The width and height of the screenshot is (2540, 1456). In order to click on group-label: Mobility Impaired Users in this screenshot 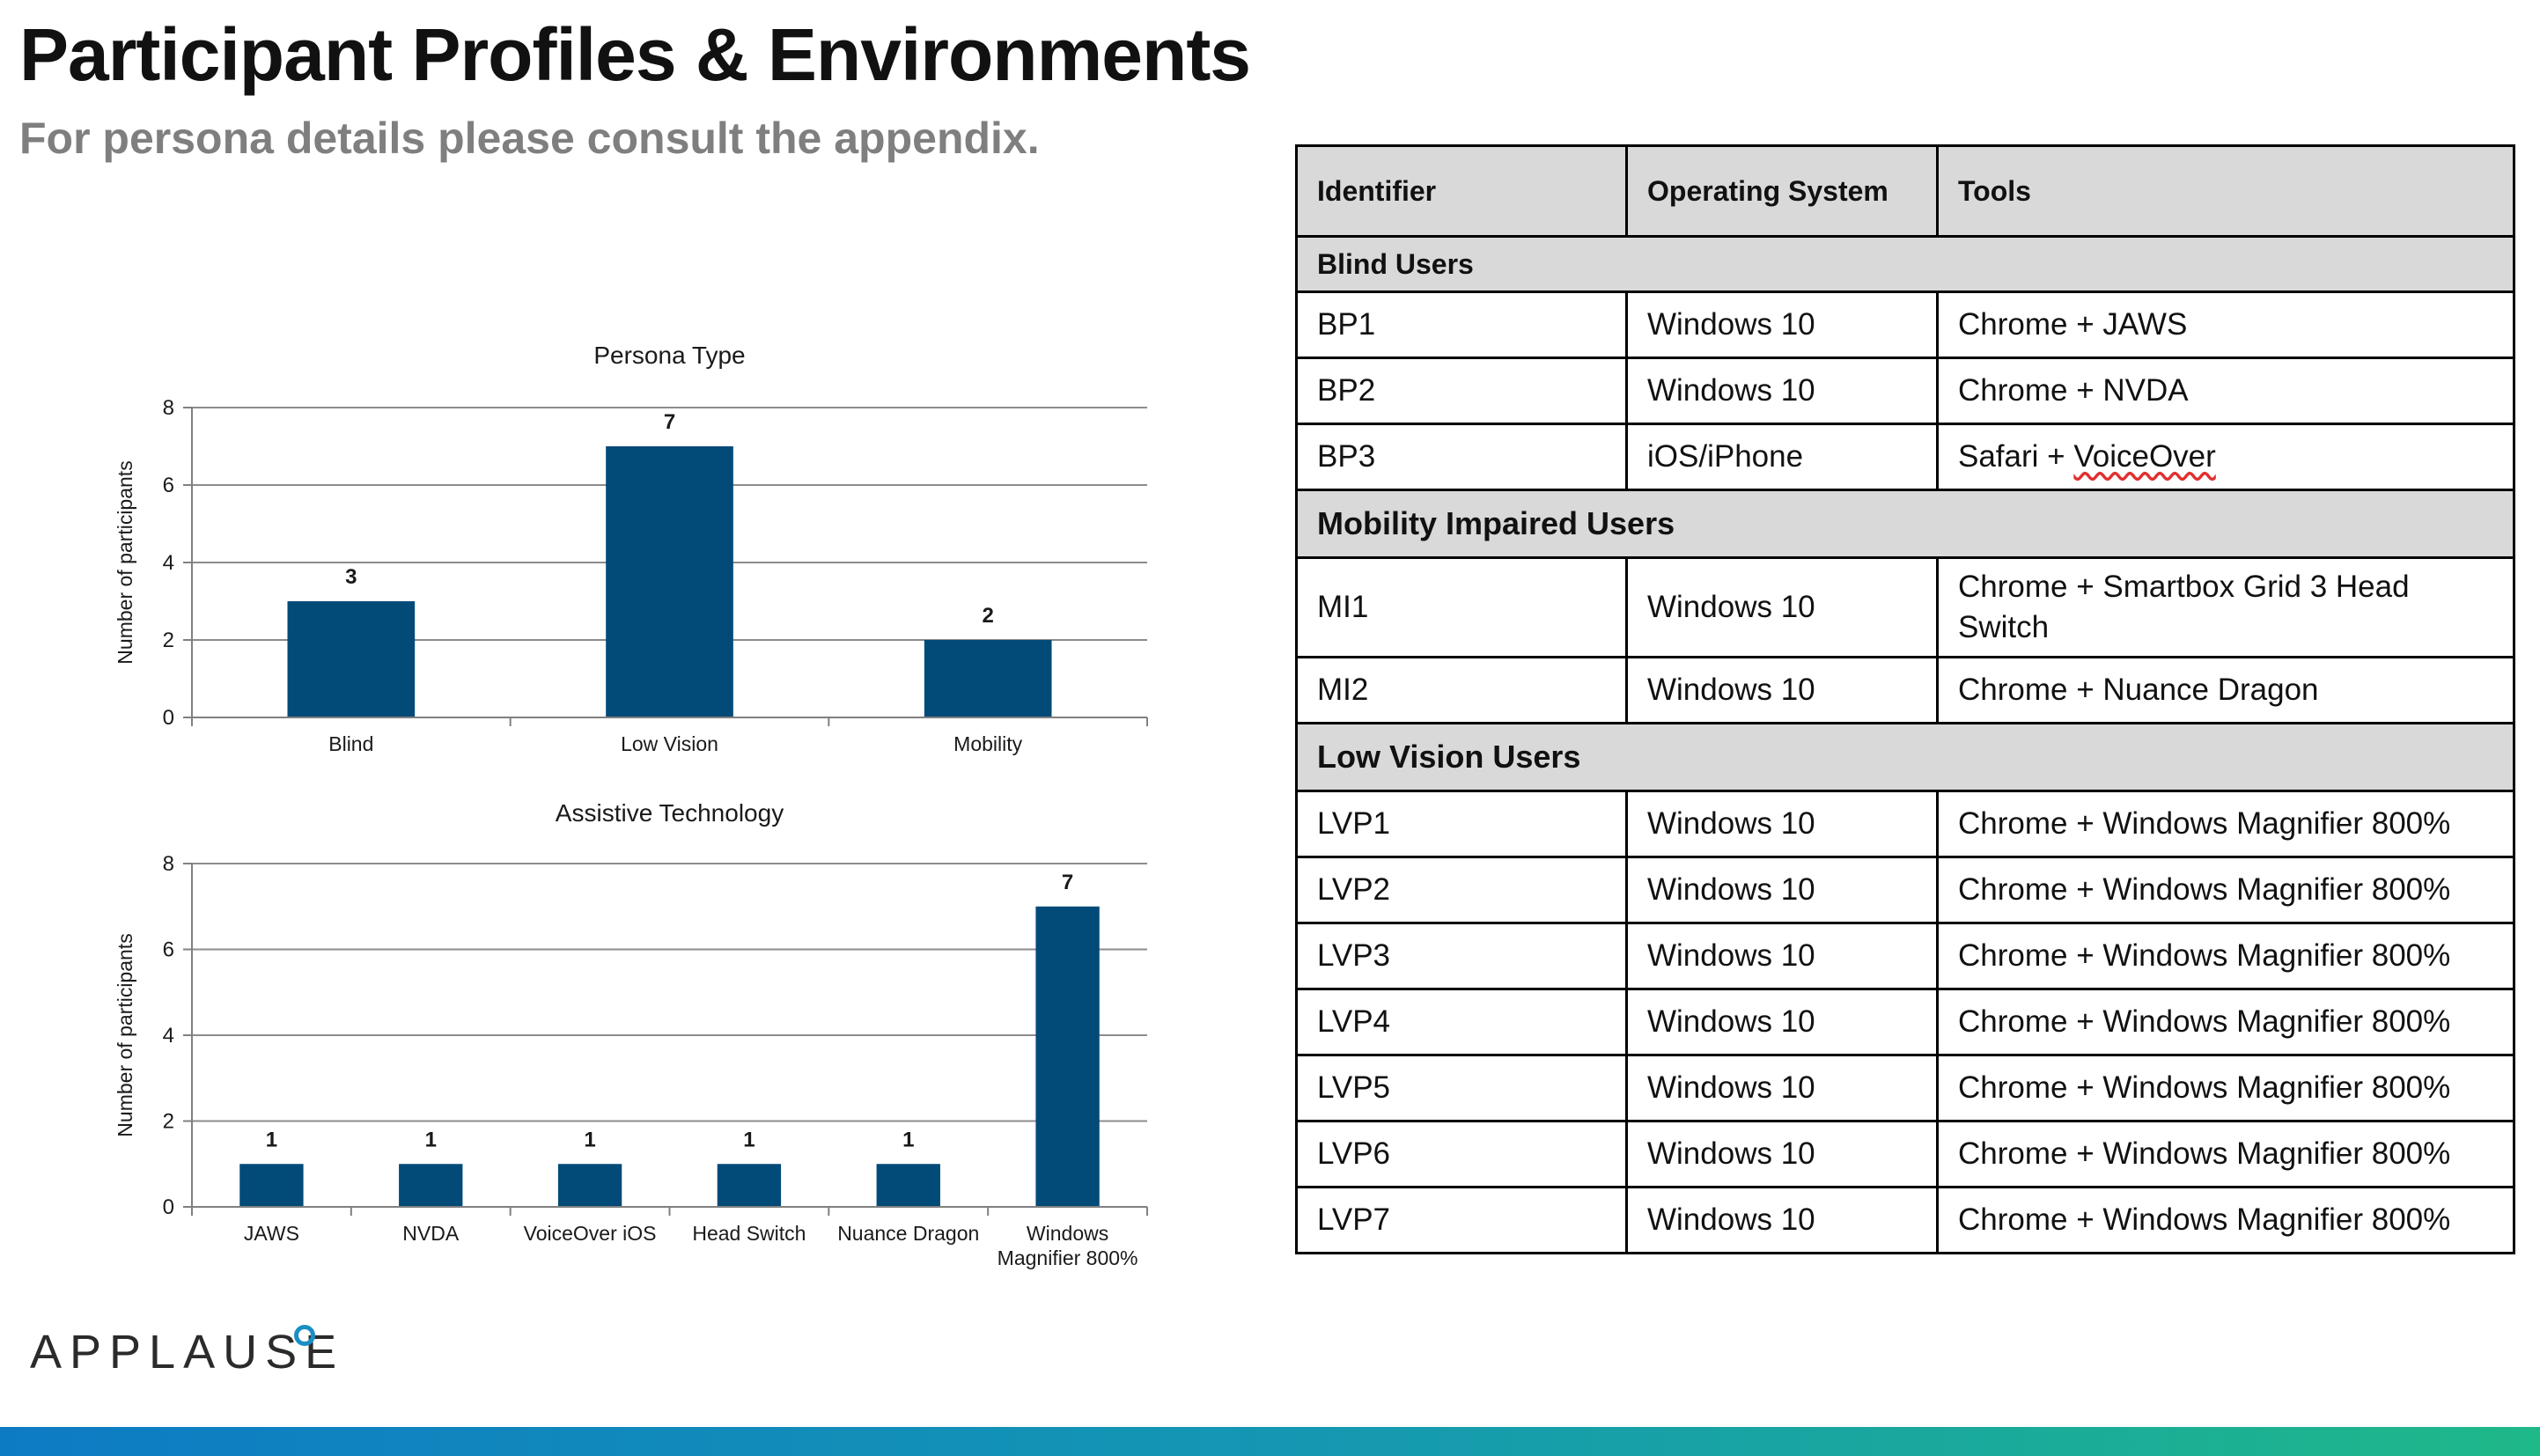, I will do `click(1905, 524)`.